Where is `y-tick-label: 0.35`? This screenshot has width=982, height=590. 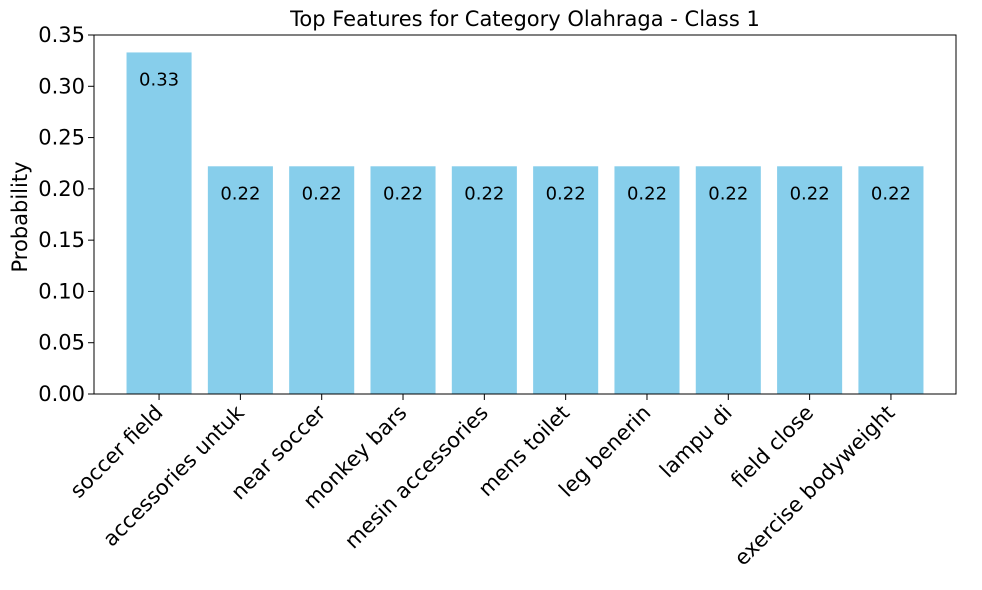 y-tick-label: 0.35 is located at coordinates (61, 35).